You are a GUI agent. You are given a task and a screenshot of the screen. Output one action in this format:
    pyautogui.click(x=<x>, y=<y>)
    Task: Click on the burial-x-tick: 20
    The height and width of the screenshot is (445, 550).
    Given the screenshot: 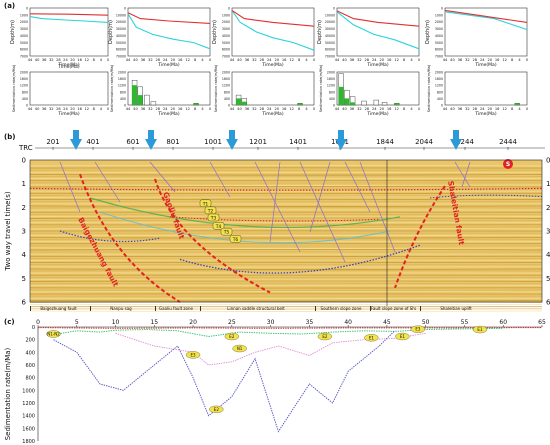 What is the action you would take?
    pyautogui.click(x=381, y=60)
    